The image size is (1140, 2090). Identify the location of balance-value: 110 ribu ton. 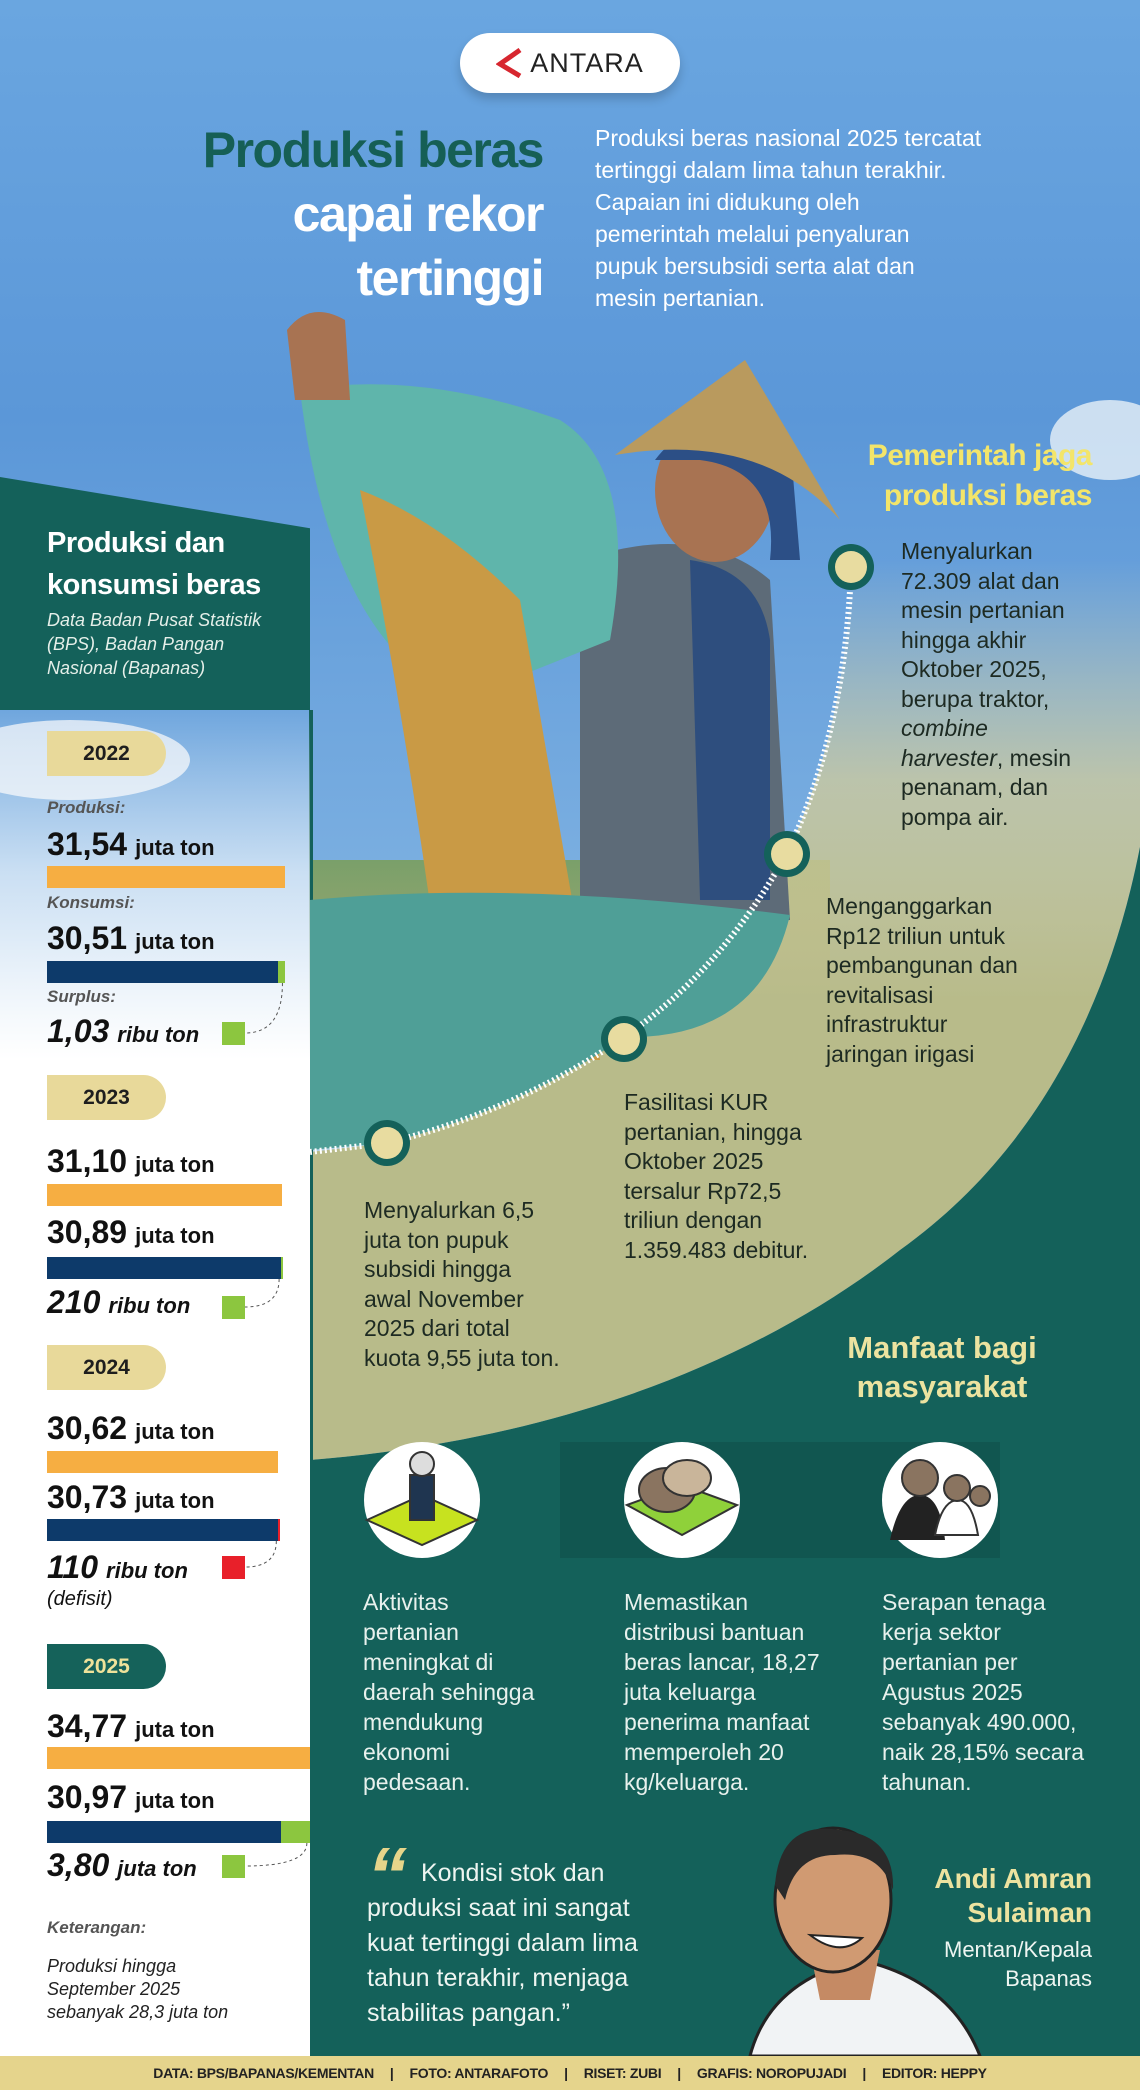
(117, 1567).